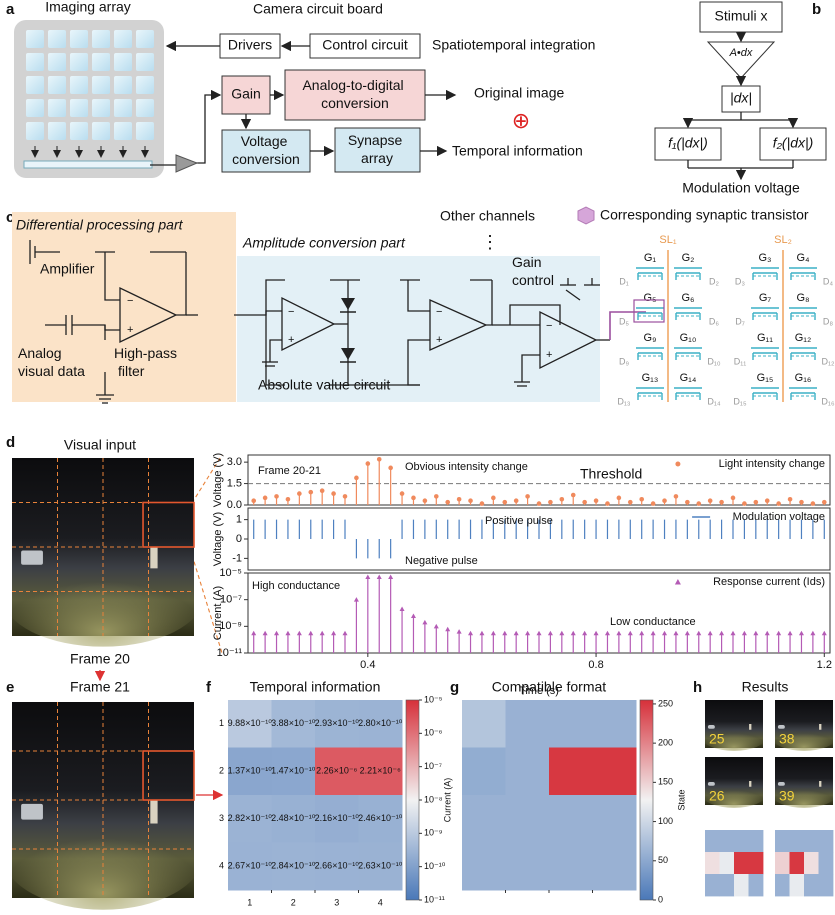 The image size is (835, 915). What do you see at coordinates (51, 362) in the screenshot?
I see `label: Analog visual data` at bounding box center [51, 362].